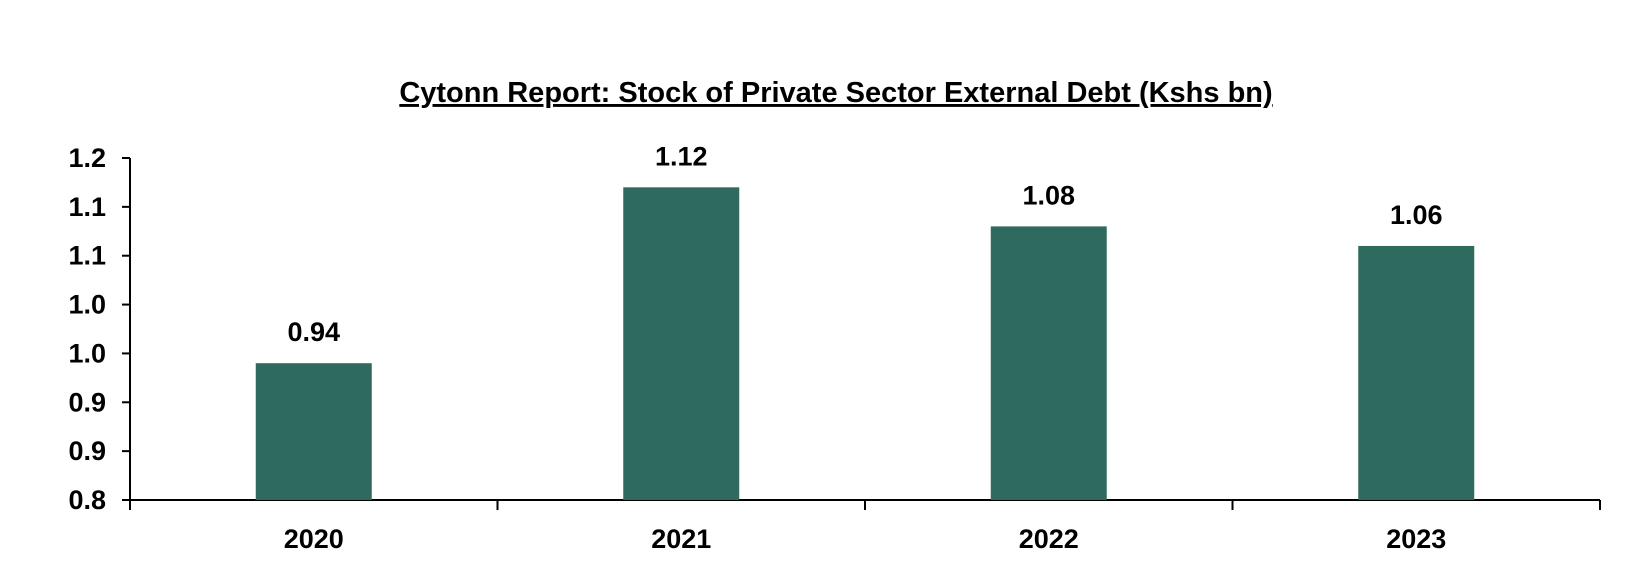 The height and width of the screenshot is (580, 1632). Describe the element at coordinates (1049, 539) in the screenshot. I see `x-tick-label-2022: 2022` at that location.